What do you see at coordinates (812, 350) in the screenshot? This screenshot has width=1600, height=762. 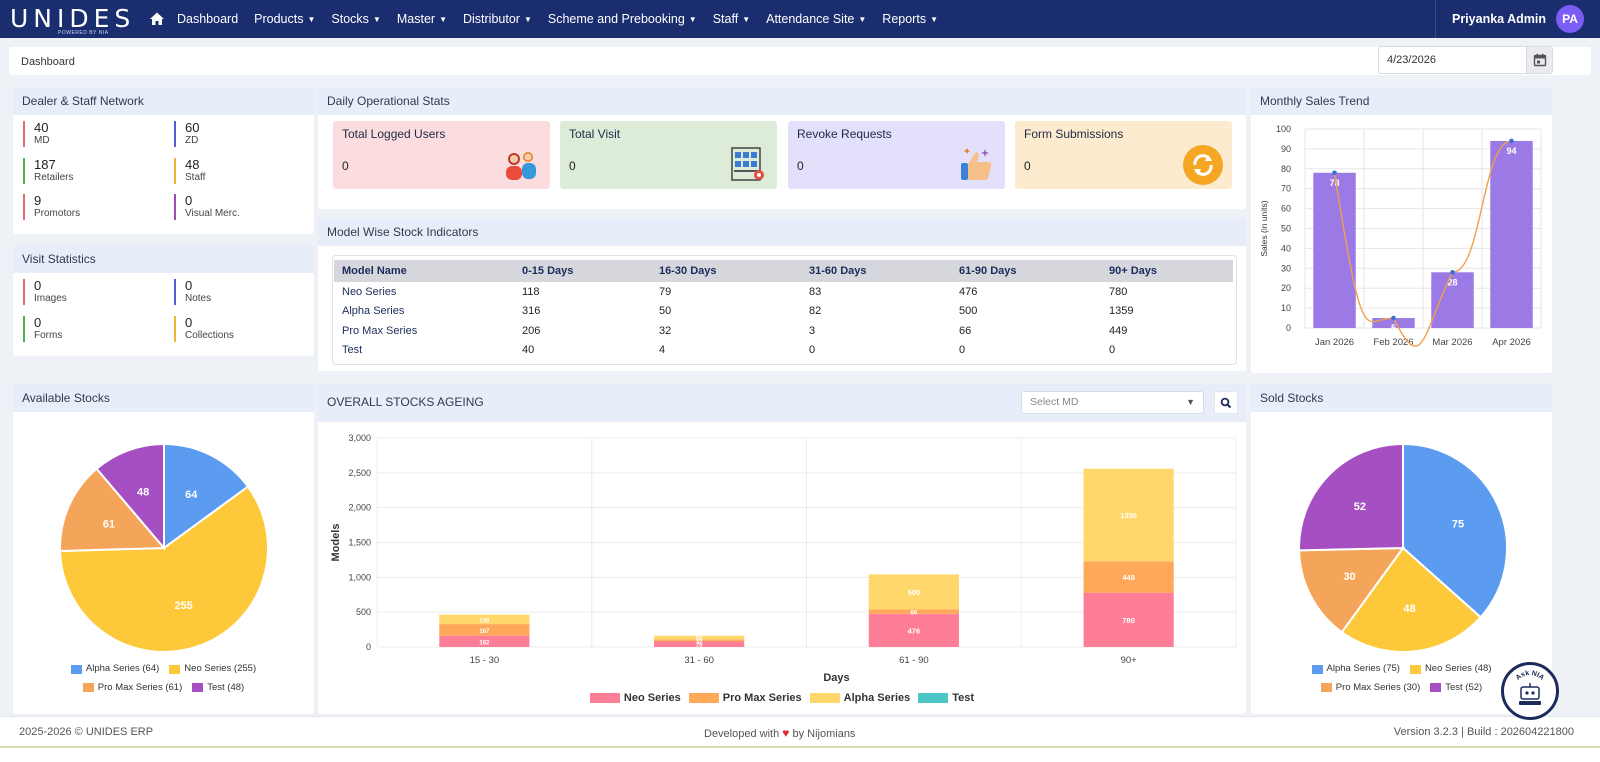 I see `table-cell: 0` at bounding box center [812, 350].